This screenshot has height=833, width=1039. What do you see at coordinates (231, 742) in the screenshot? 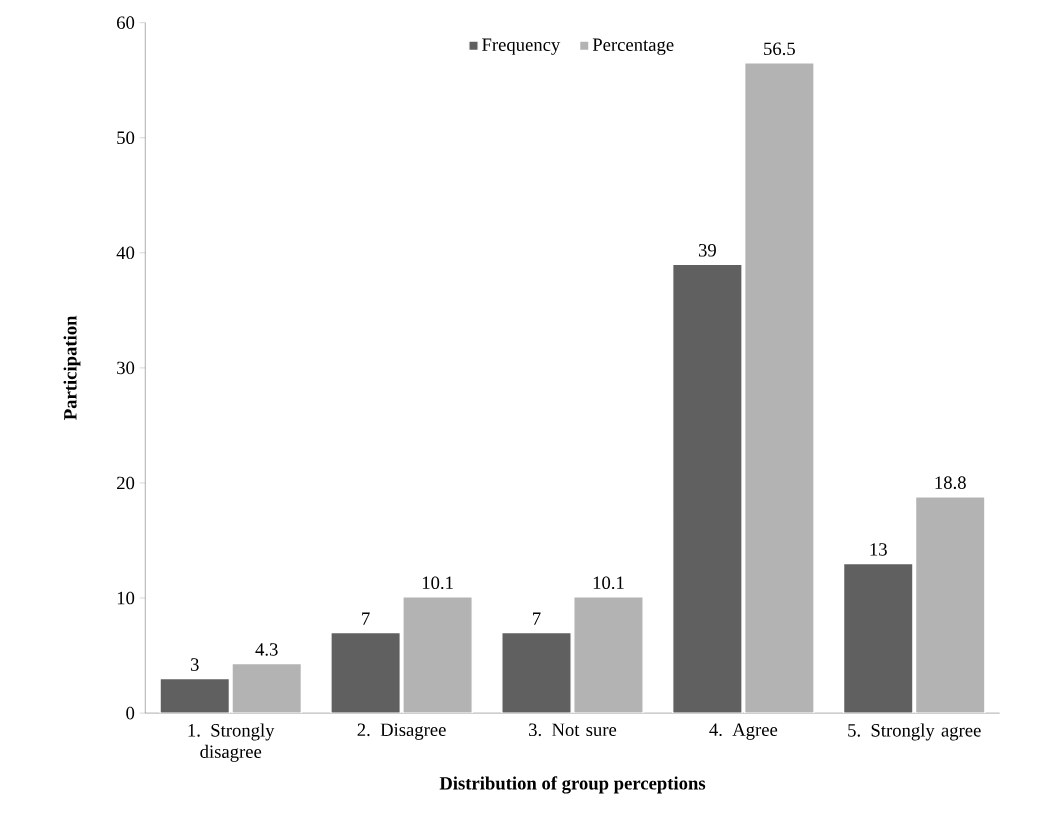
I see `x-tick-label: 1. Strongly disagree` at bounding box center [231, 742].